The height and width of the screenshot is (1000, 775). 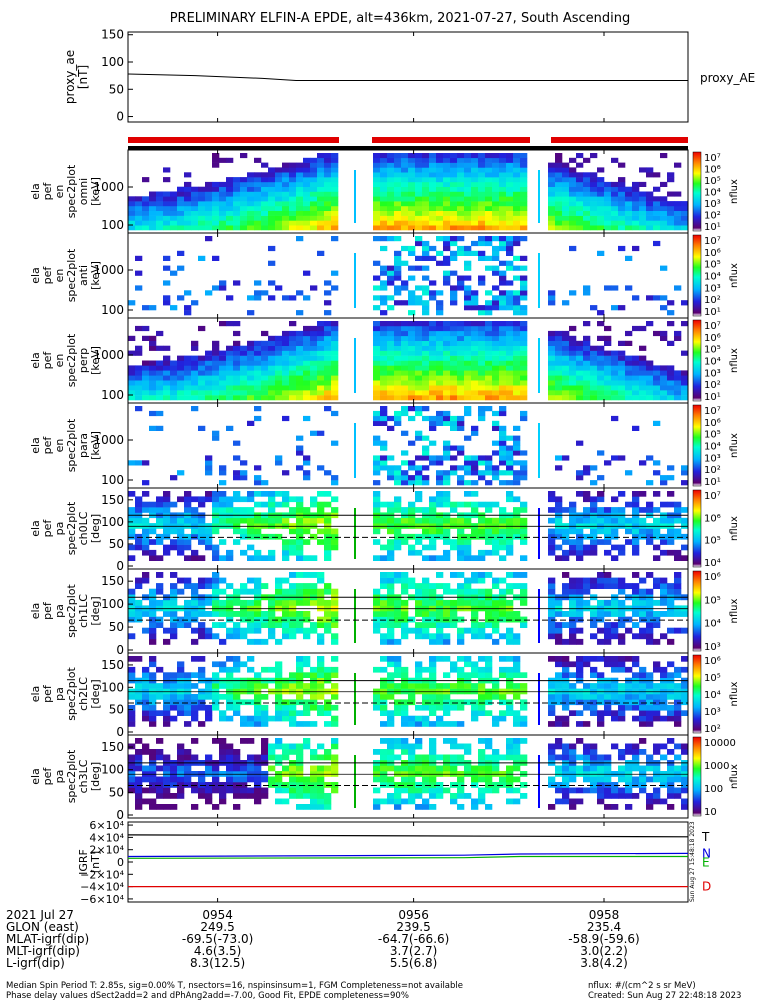 What do you see at coordinates (116, 89) in the screenshot?
I see `y-tick-label: 50` at bounding box center [116, 89].